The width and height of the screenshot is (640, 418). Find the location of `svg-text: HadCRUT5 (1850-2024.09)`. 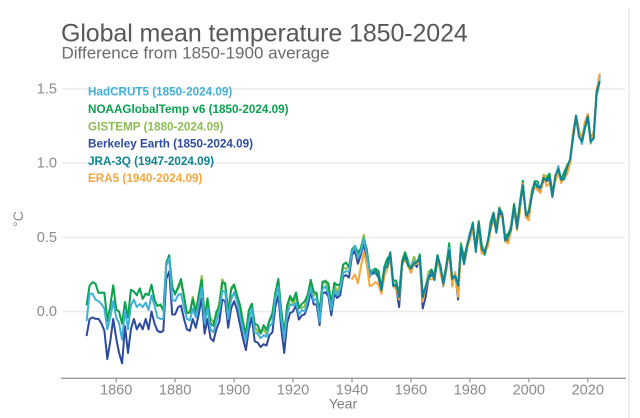

svg-text: HadCRUT5 (1850-2024.09) is located at coordinates (160, 92).